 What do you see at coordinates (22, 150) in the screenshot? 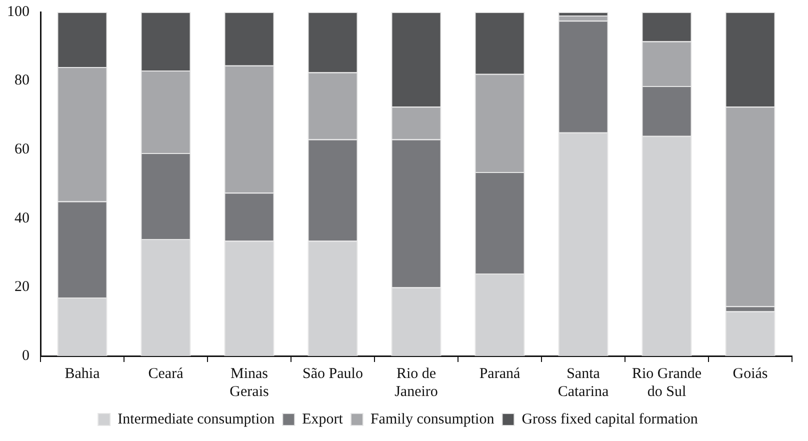
I see `y-tick-label: 60` at bounding box center [22, 150].